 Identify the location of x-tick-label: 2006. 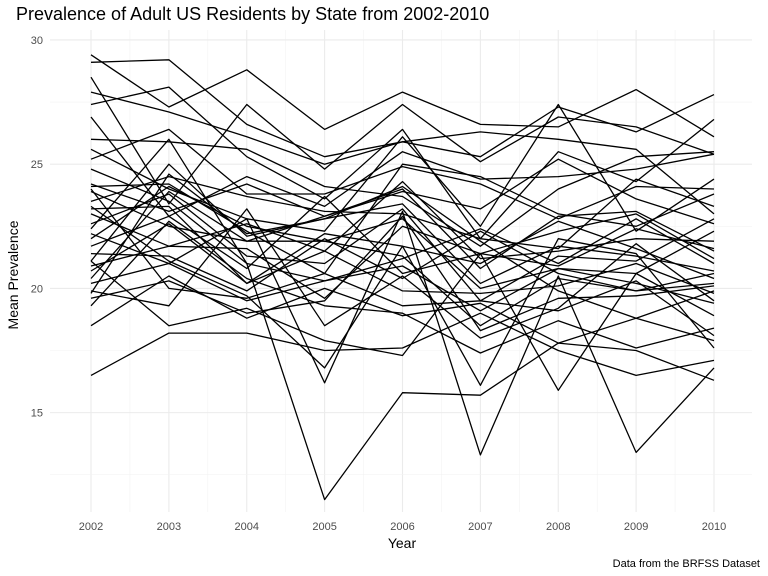
(402, 527).